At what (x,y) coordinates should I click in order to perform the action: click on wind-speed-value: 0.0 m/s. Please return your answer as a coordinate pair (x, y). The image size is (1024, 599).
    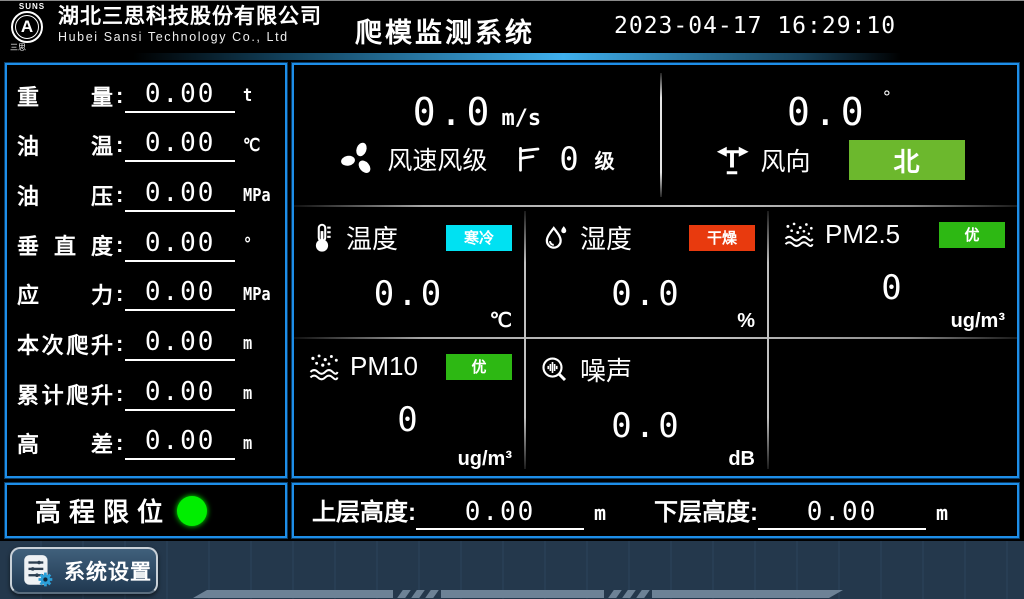
    Looking at the image, I should click on (477, 112).